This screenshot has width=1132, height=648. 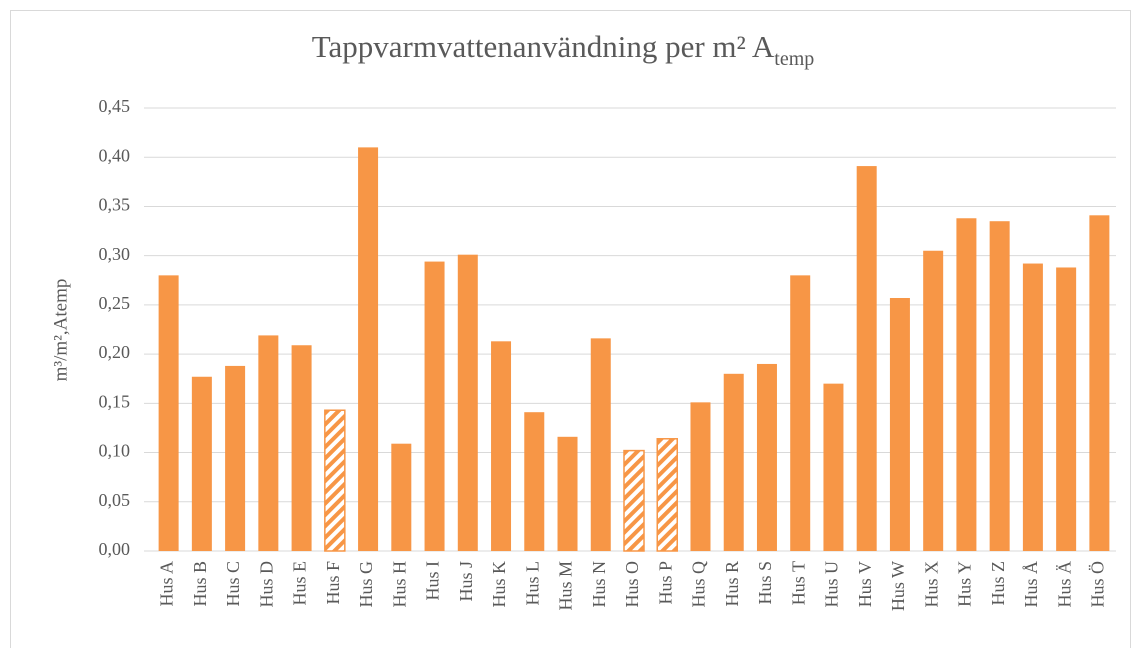 I want to click on y-tick-label: 0,20, so click(x=115, y=352).